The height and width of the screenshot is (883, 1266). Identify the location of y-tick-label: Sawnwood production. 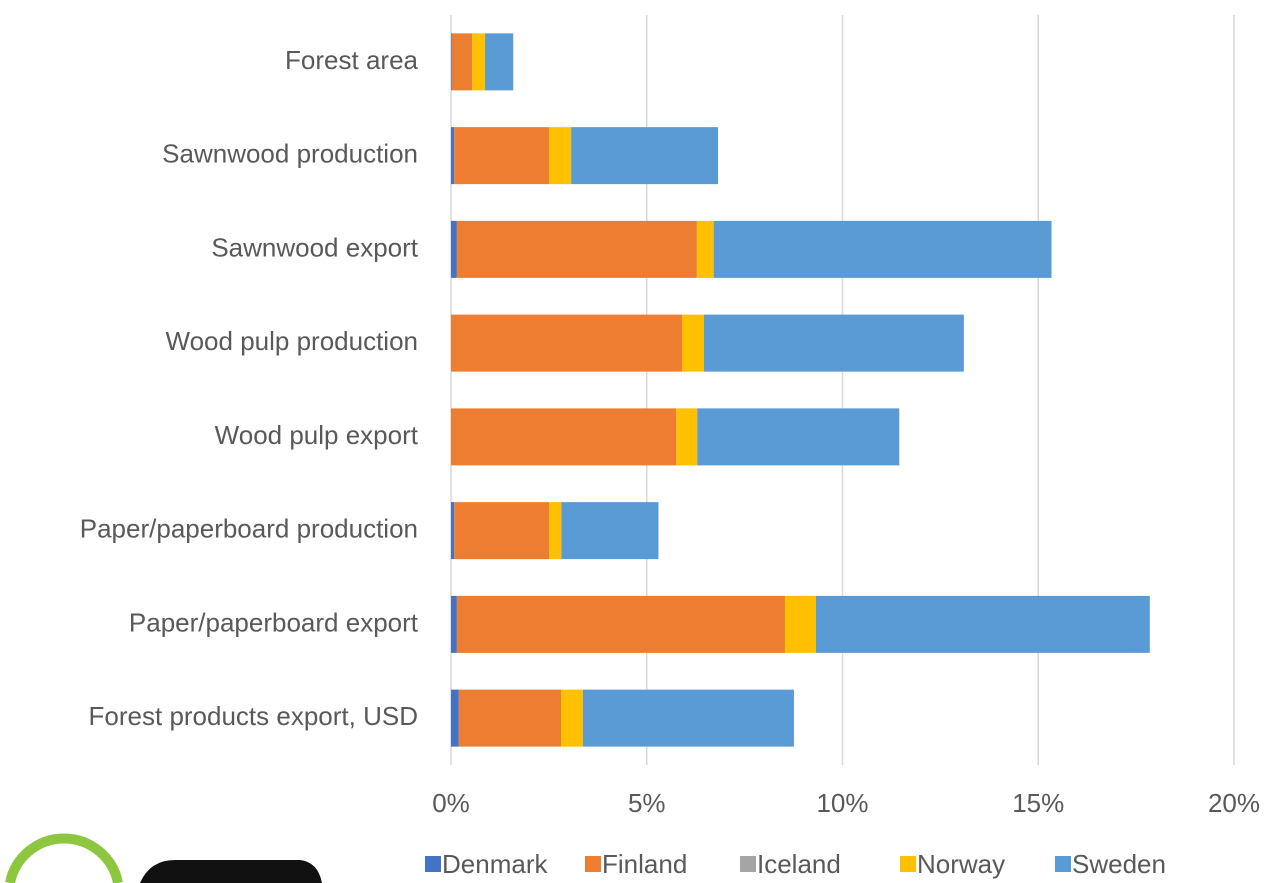
(290, 154).